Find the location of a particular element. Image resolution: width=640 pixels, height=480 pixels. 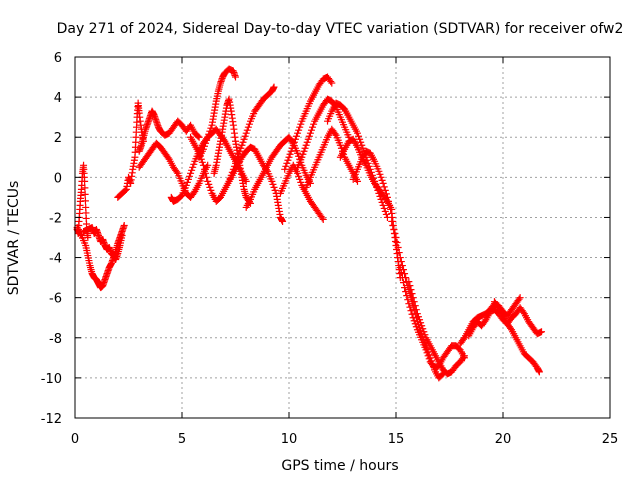

y-tick-label: 0 is located at coordinates (58, 178).